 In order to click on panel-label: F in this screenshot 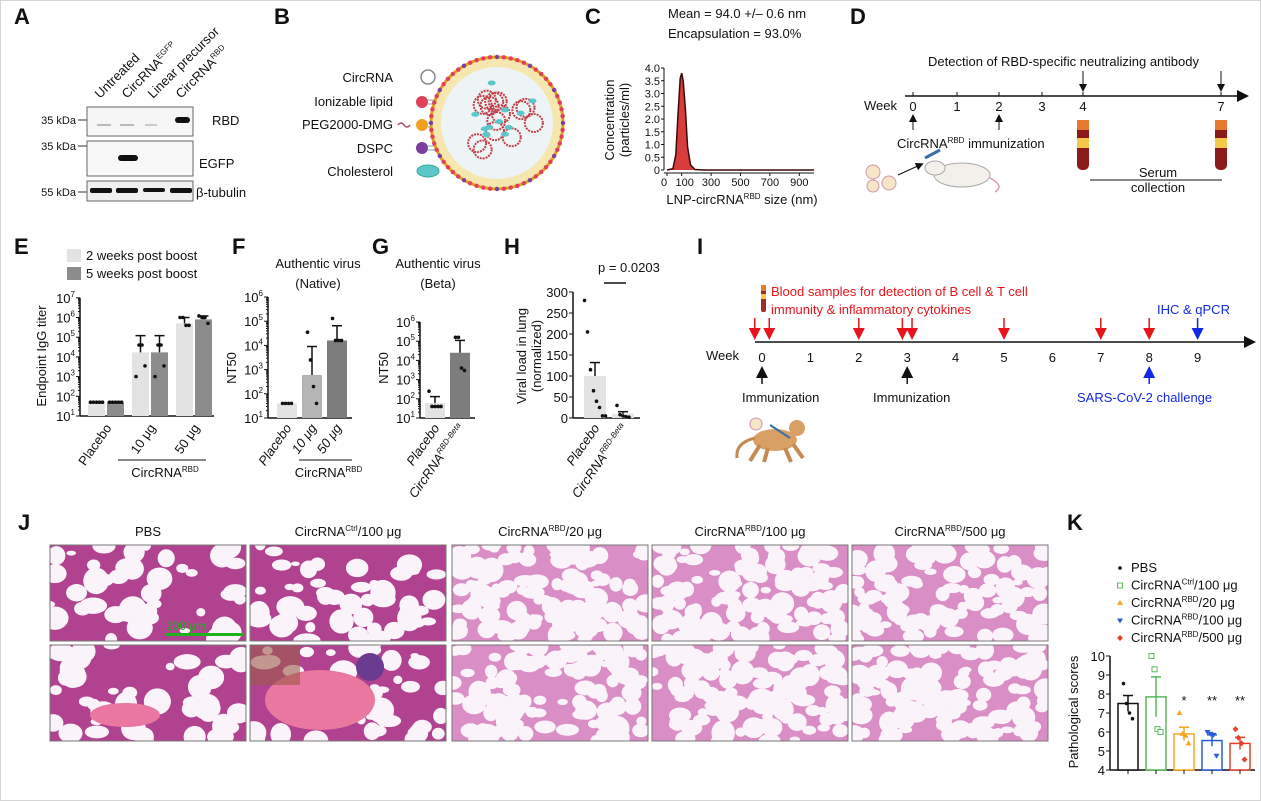, I will do `click(238, 246)`.